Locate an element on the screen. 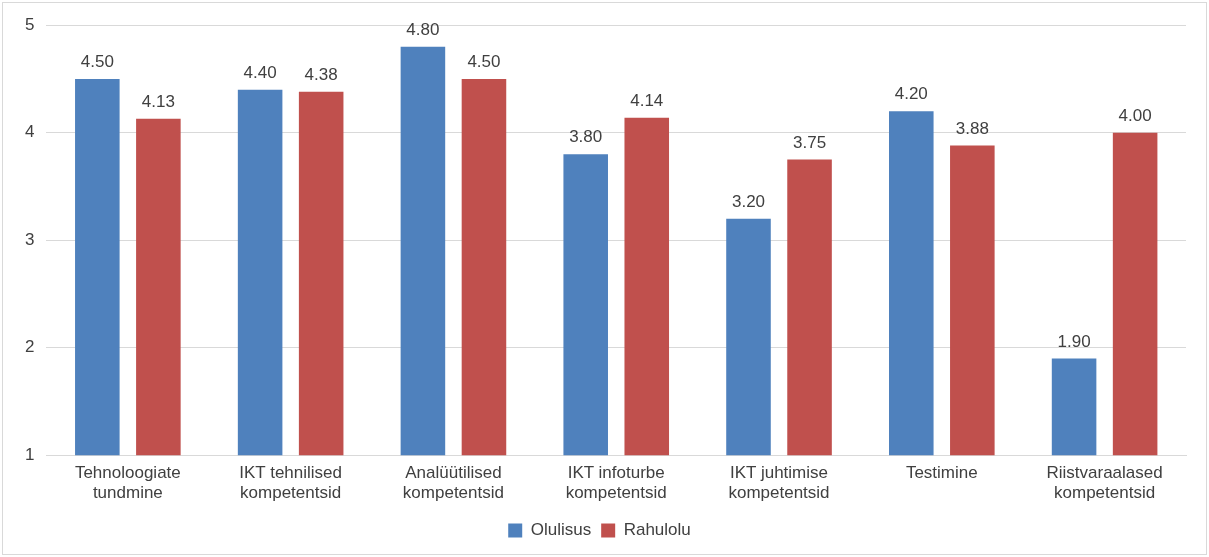 Image resolution: width=1209 pixels, height=557 pixels. y-tick-label: 2 is located at coordinates (29, 347).